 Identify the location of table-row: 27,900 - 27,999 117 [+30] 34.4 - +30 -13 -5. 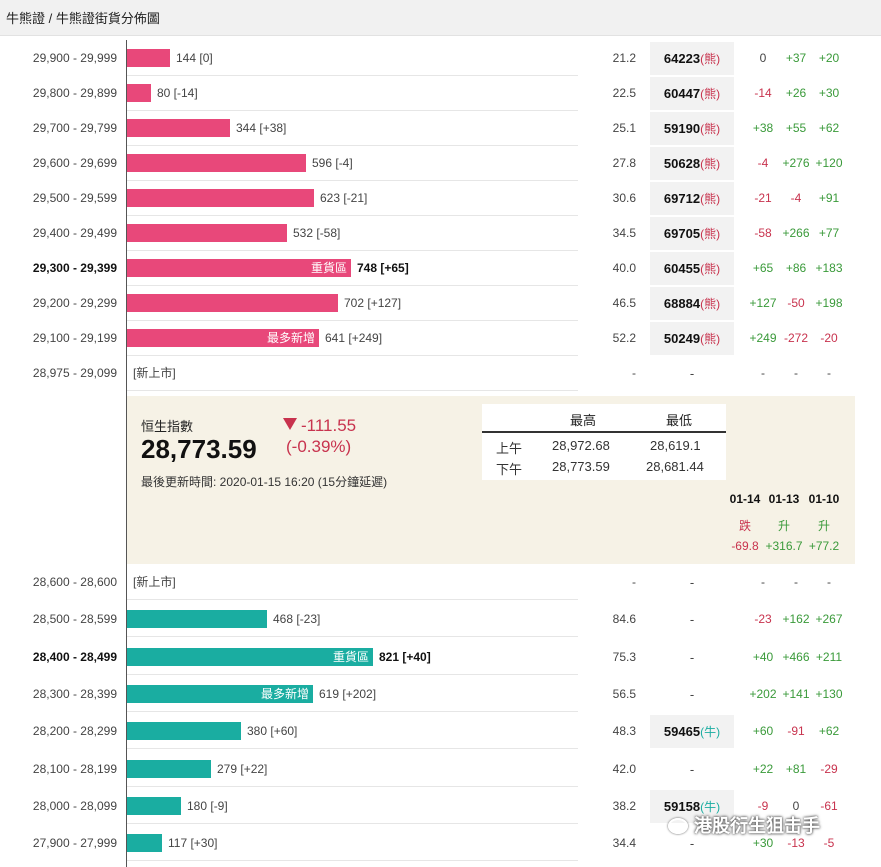
(440, 844).